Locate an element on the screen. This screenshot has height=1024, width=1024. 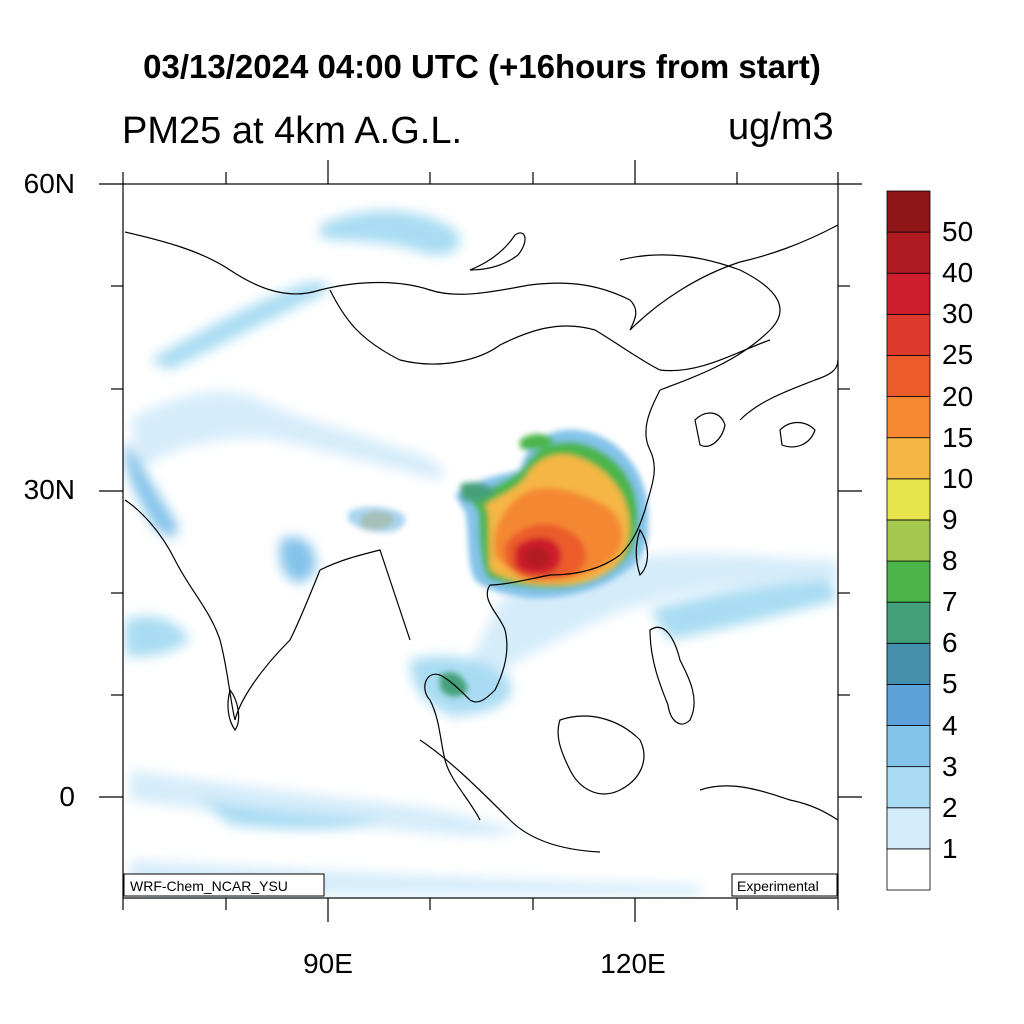
colorbar-label: 6 is located at coordinates (950, 643).